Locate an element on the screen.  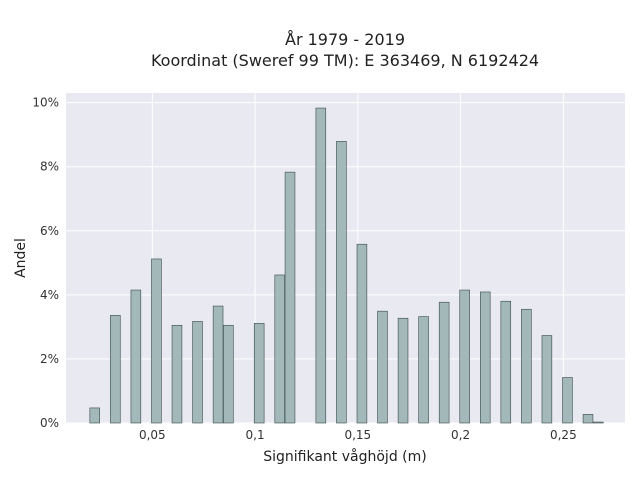
x-axis-label: Signifikant våghöjd (m) is located at coordinates (344, 456).